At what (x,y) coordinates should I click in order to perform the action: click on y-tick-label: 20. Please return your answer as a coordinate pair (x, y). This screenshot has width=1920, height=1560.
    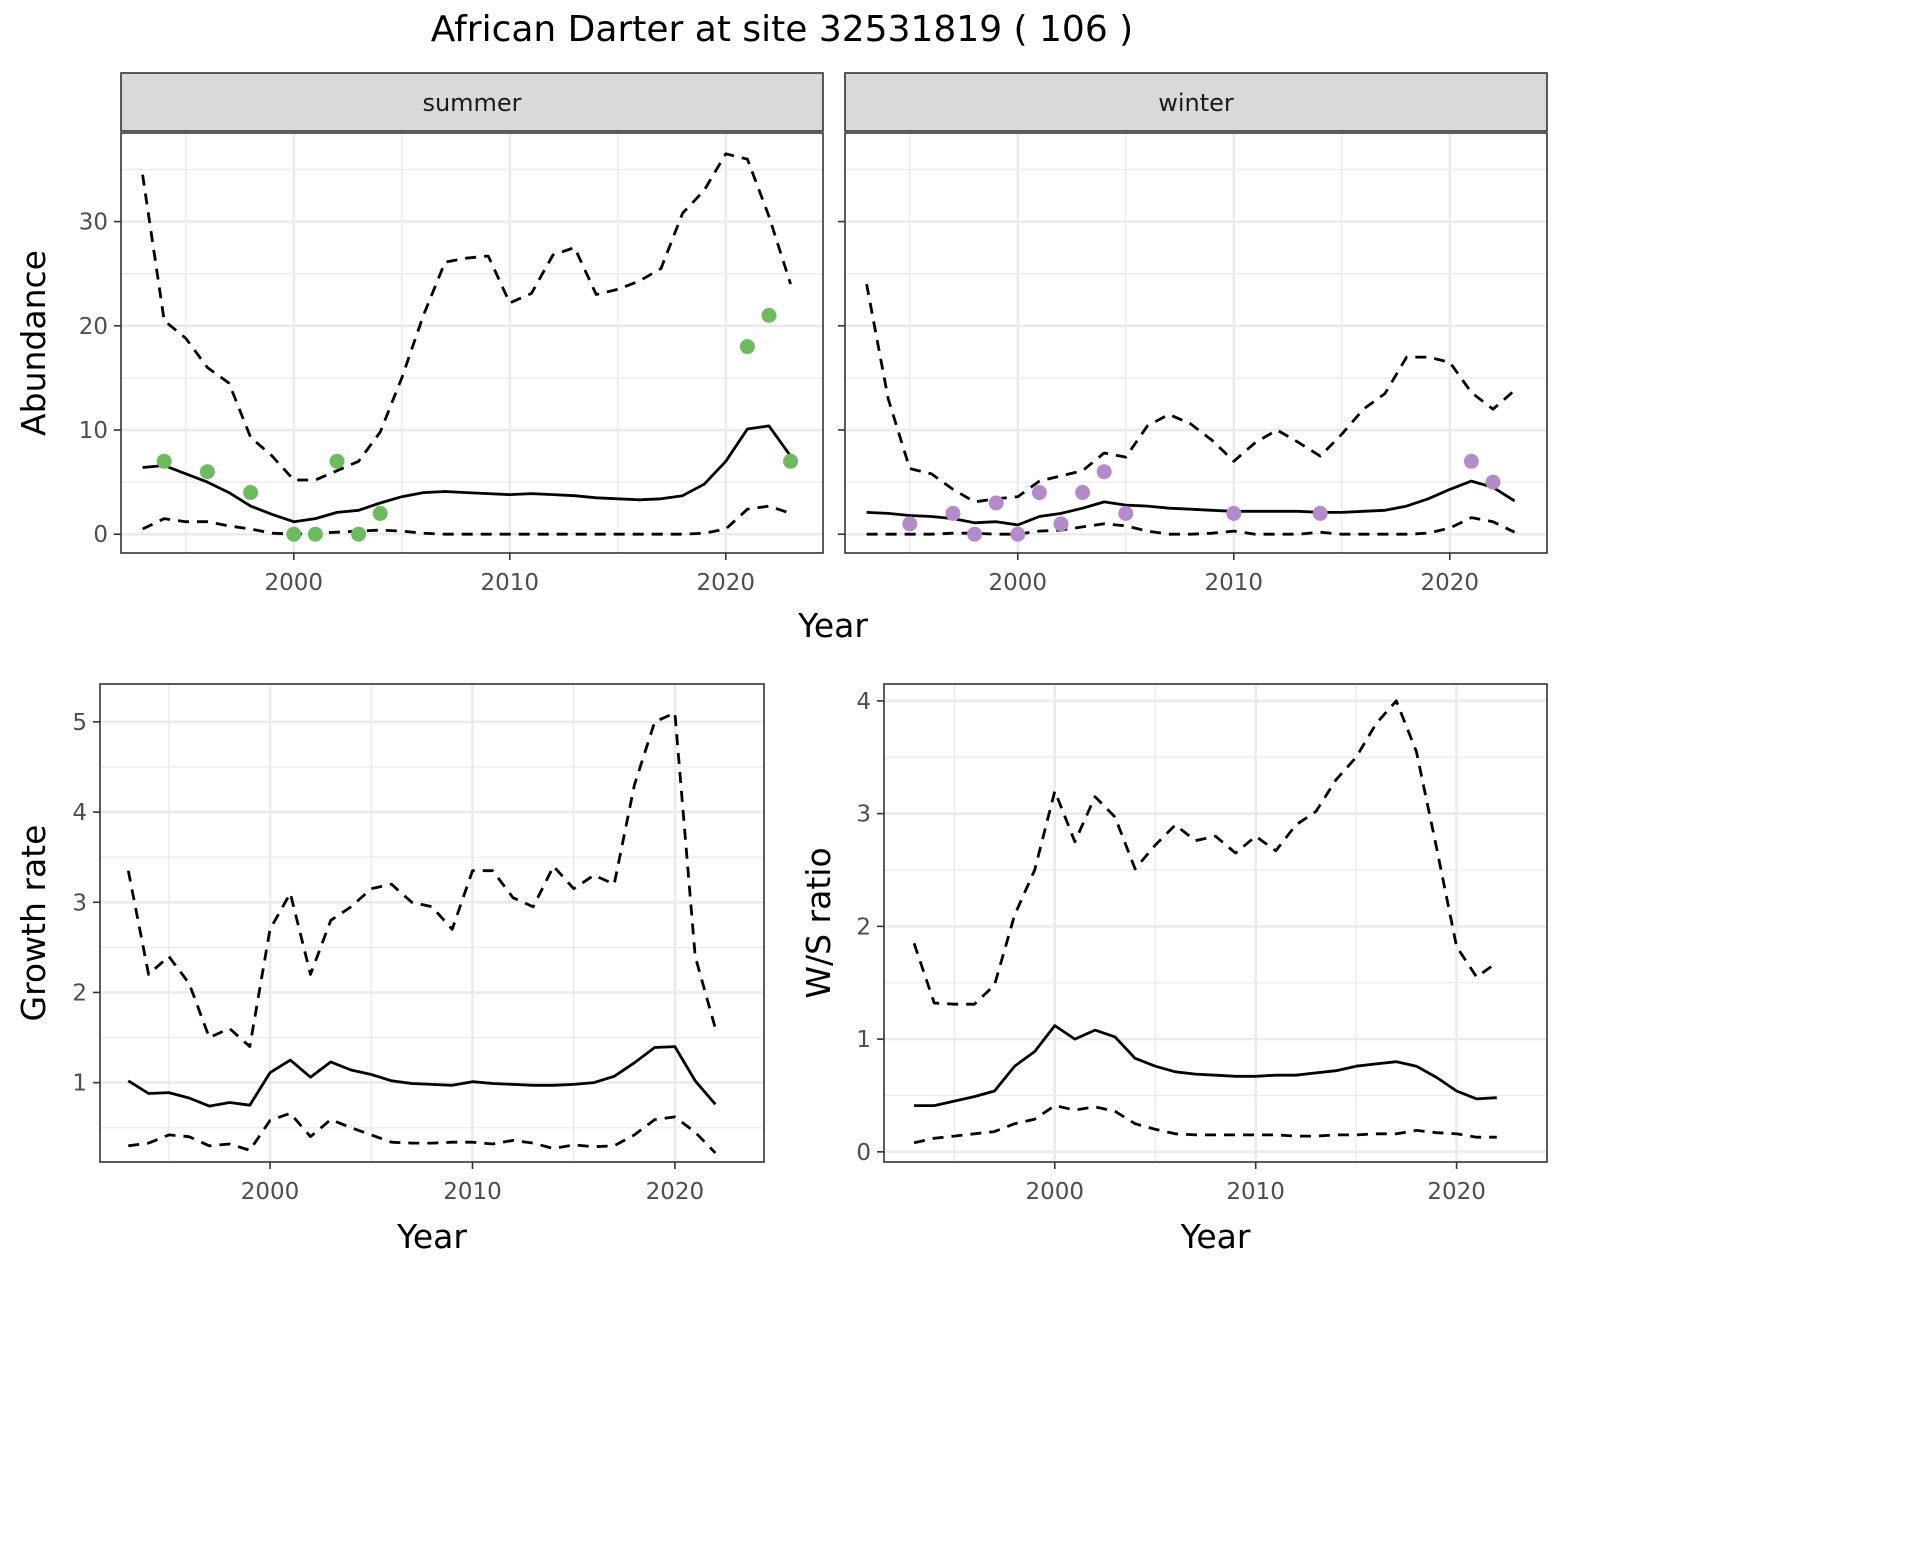
    Looking at the image, I should click on (93, 327).